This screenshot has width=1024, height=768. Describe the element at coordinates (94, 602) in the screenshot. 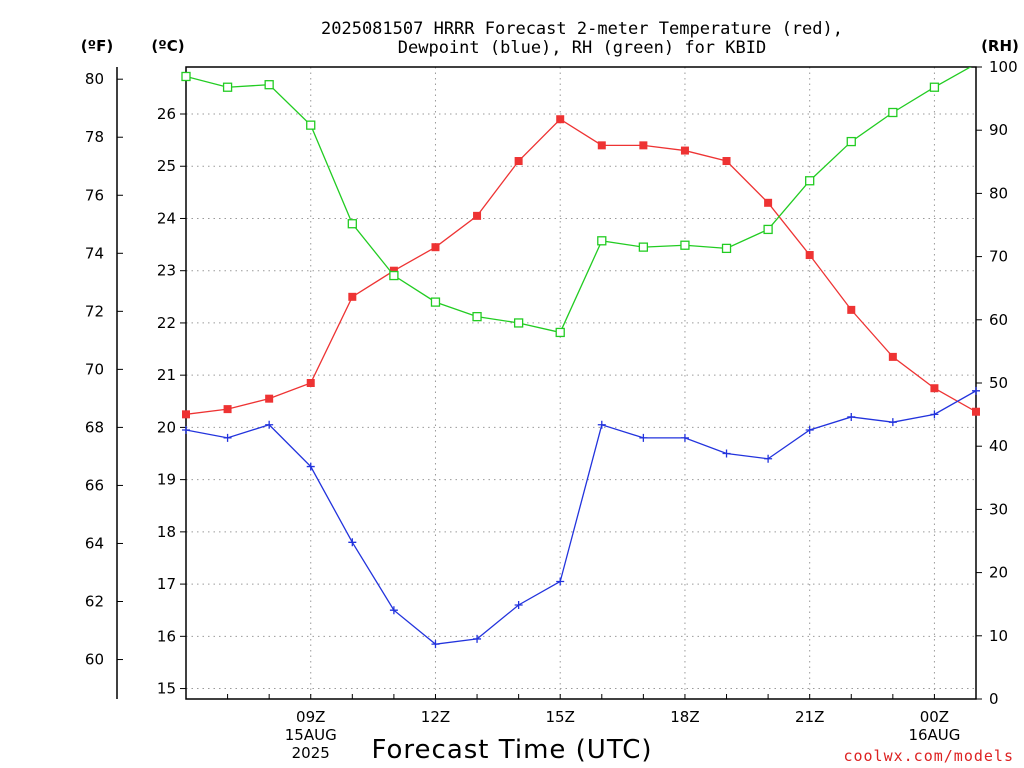

I see `fahrenheit-tick-label: 62` at that location.